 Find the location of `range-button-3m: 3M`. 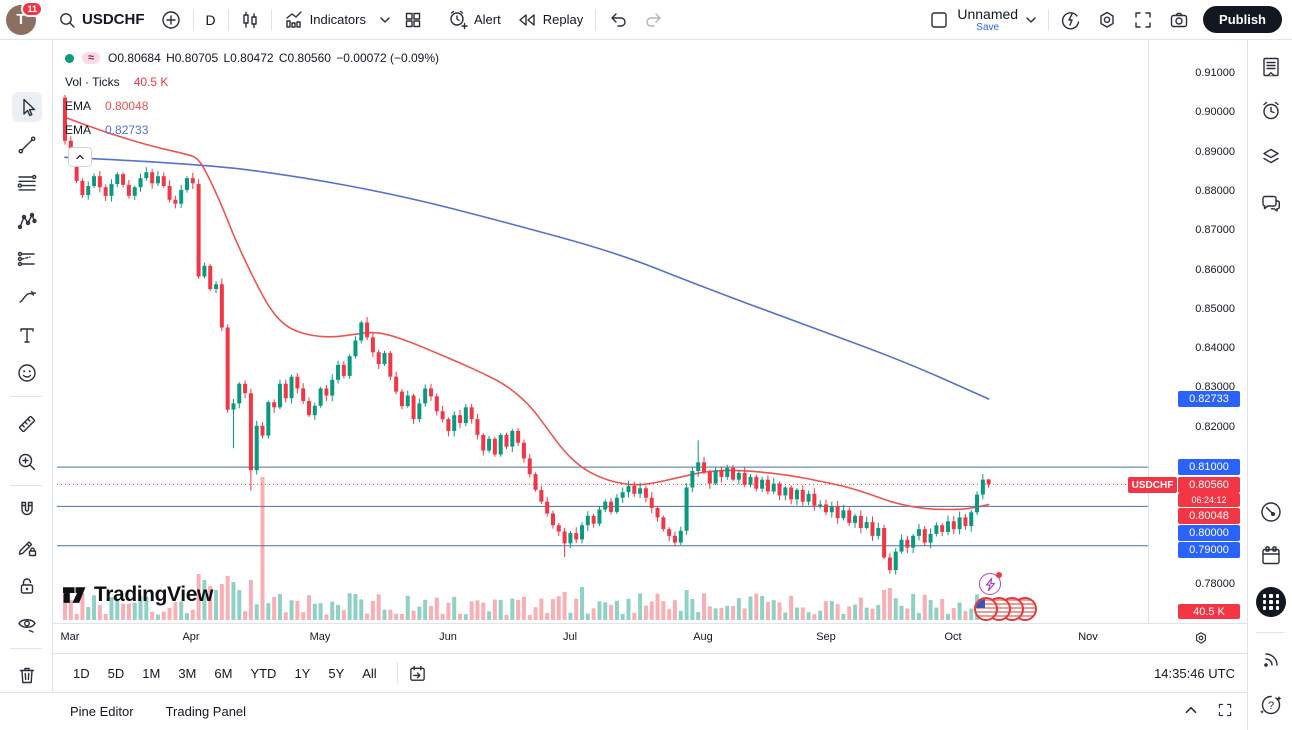

range-button-3m: 3M is located at coordinates (187, 673).